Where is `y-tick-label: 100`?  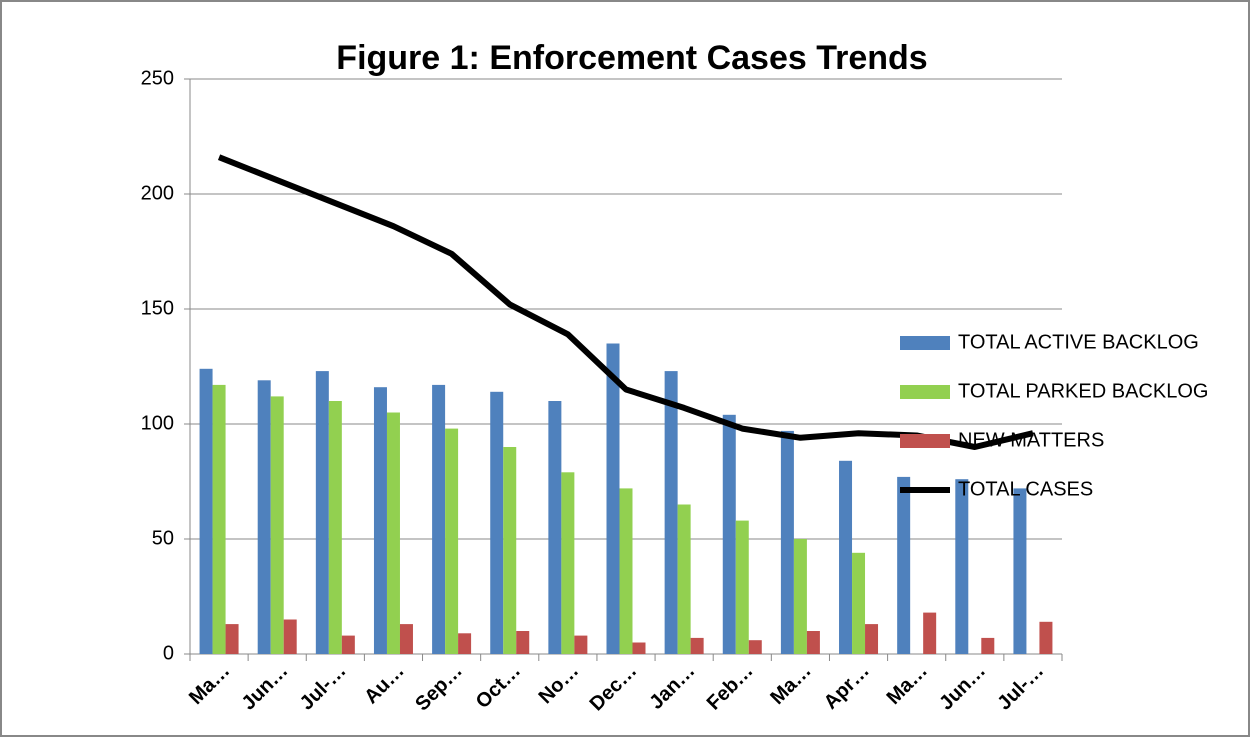 y-tick-label: 100 is located at coordinates (157, 423).